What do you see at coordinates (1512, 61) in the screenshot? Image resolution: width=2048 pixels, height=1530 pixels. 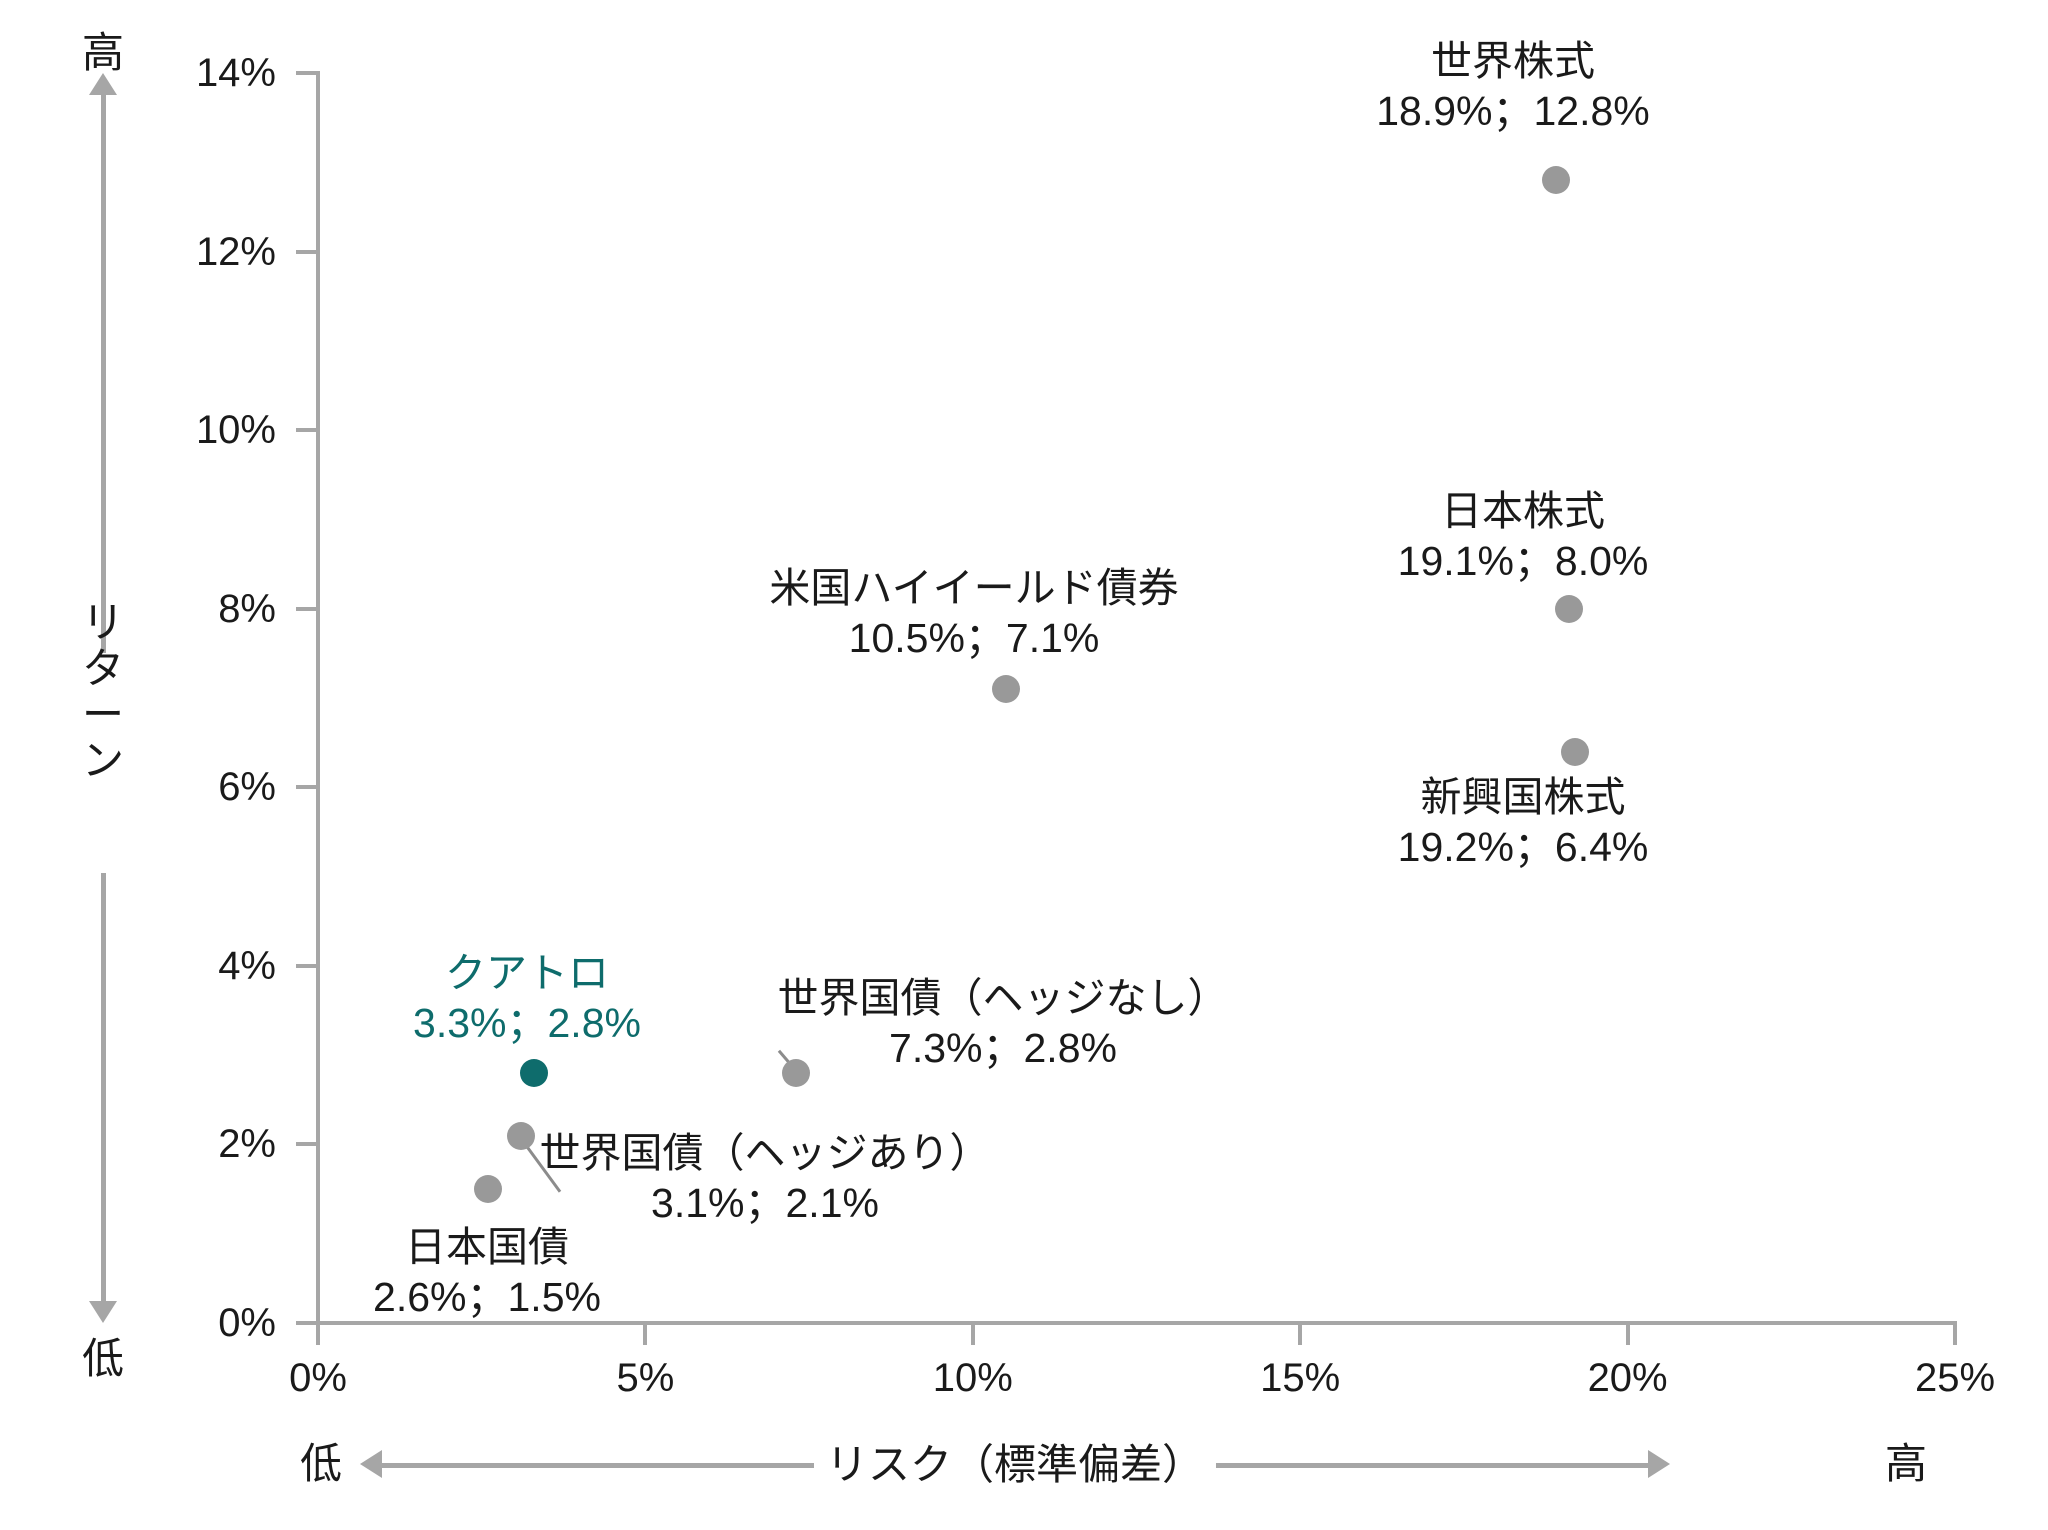 I see `data-point-name: 世界株式` at bounding box center [1512, 61].